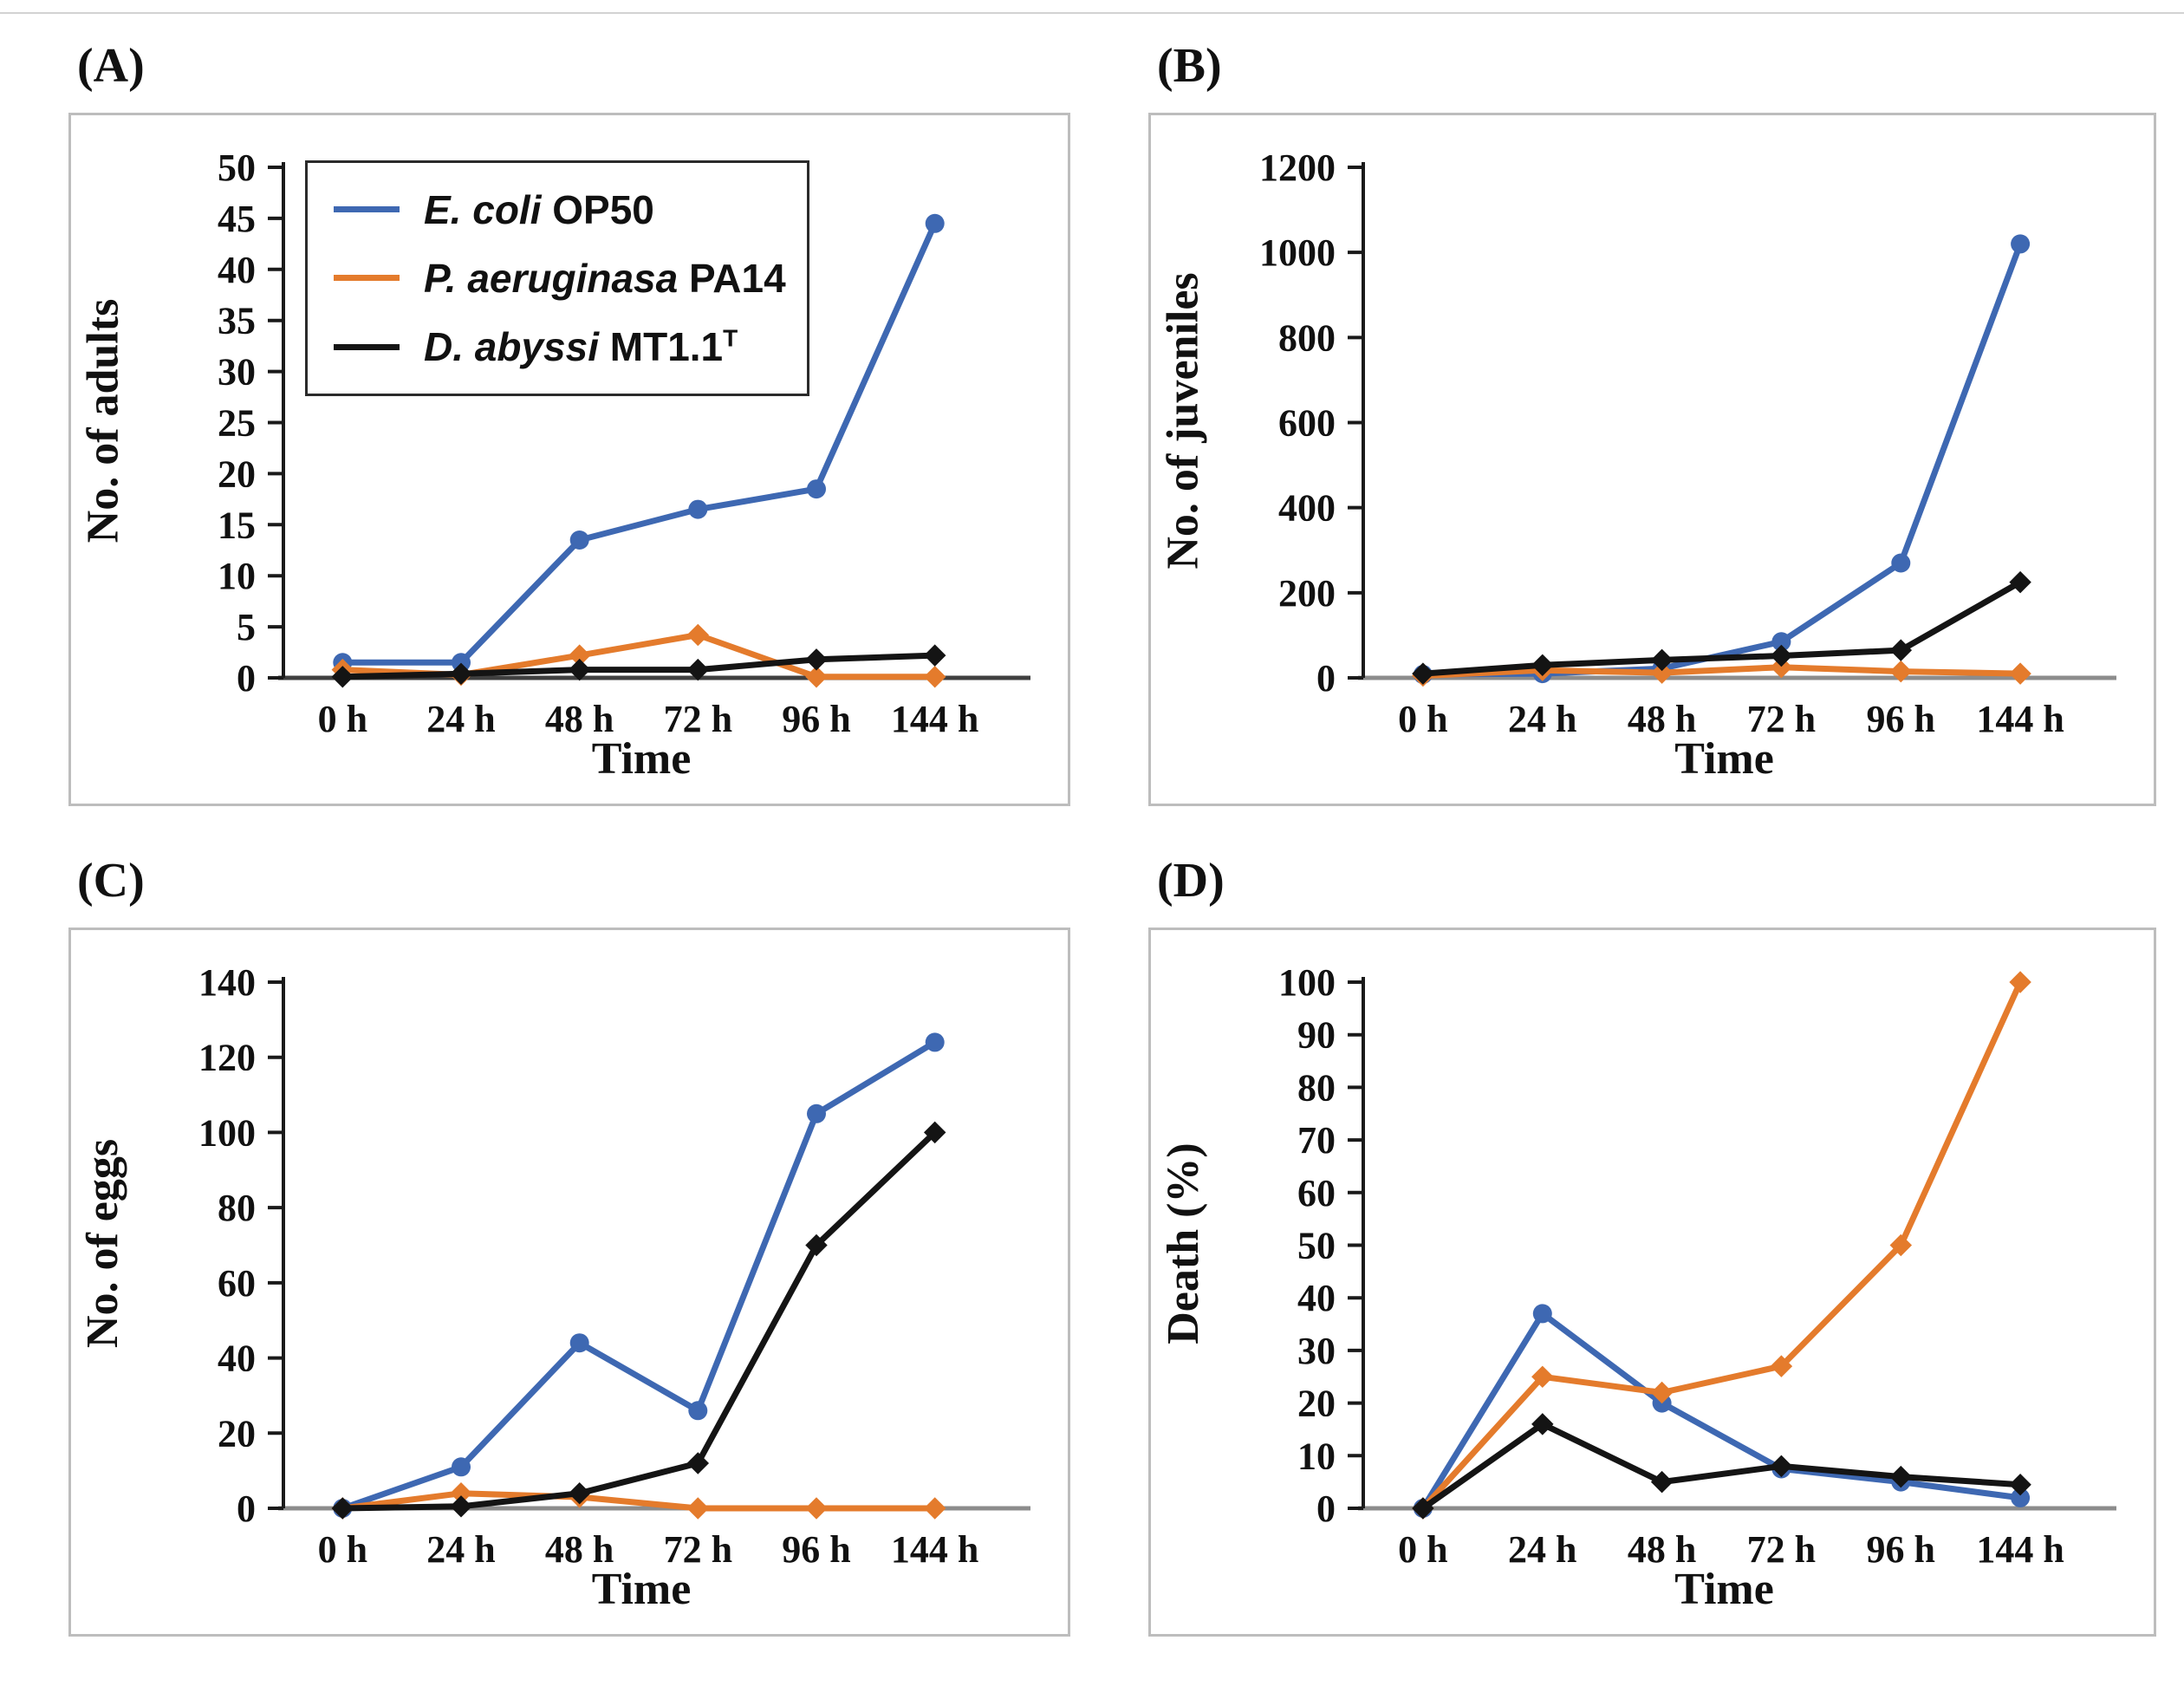  Describe the element at coordinates (111, 66) in the screenshot. I see `panel-a-label: (A)` at that location.